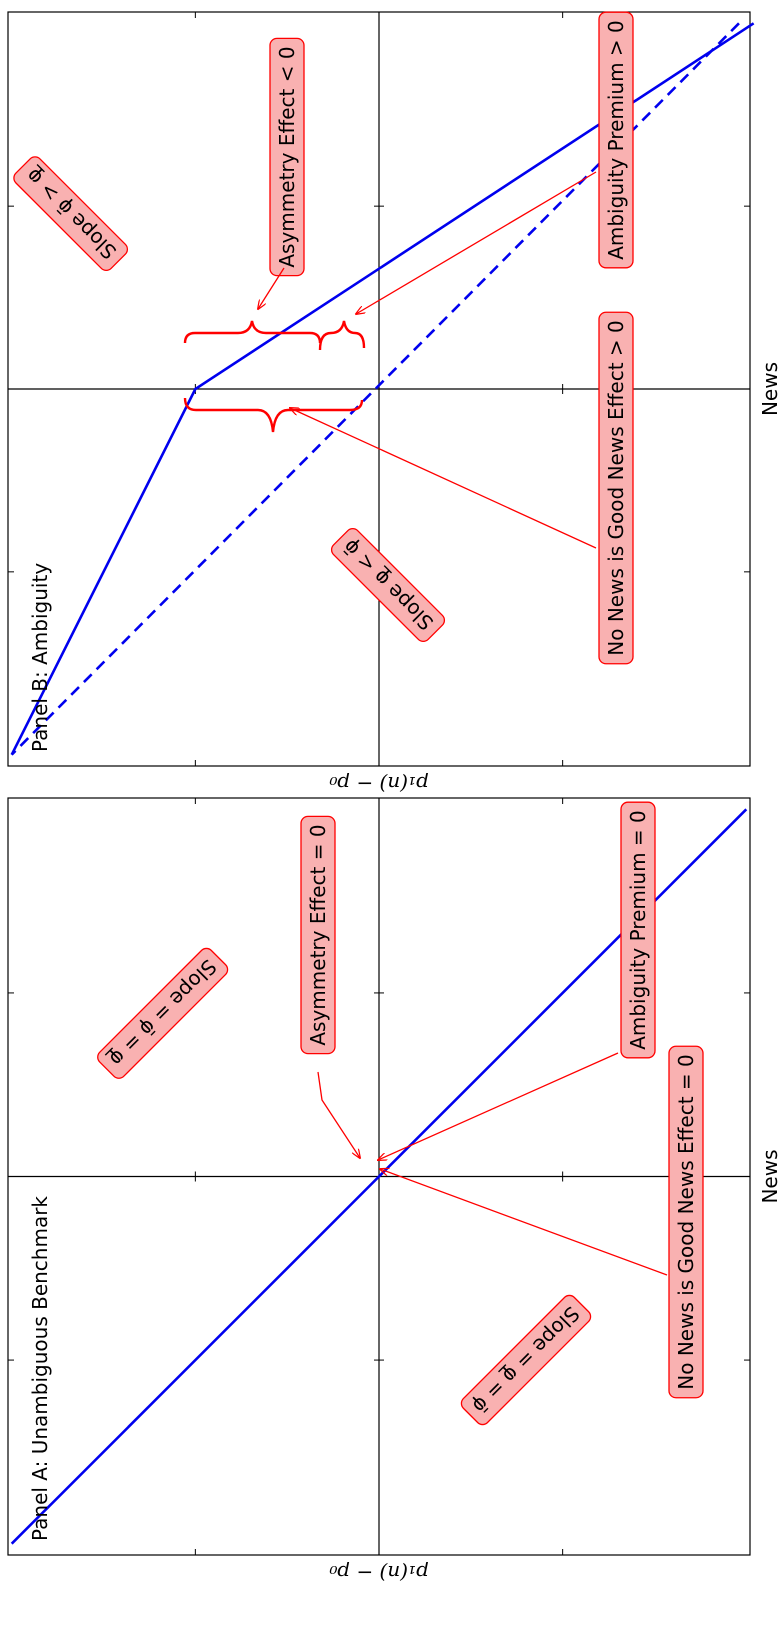 Image resolution: width=780 pixels, height=1634 pixels. Describe the element at coordinates (40, 1368) in the screenshot. I see `panel-title: Panel A: Unambiguous Benchmark` at that location.